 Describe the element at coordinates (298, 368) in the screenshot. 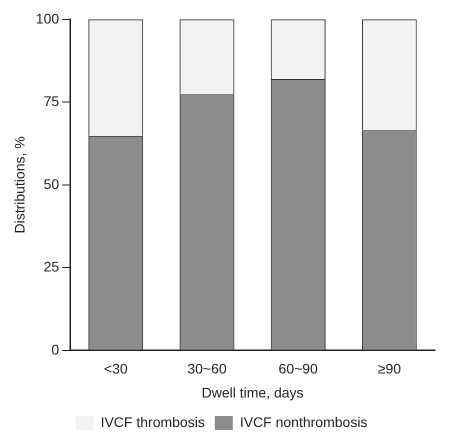

I see `x-tick-label: 60~90` at that location.